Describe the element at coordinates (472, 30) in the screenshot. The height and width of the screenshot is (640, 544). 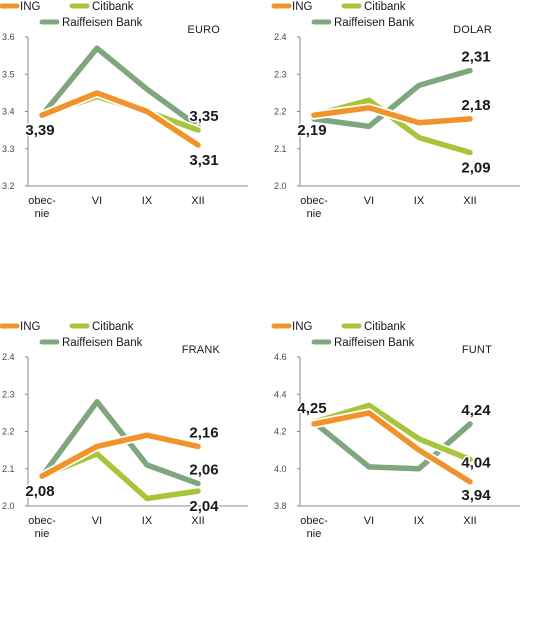
I see `chart-title: DOLAR` at that location.